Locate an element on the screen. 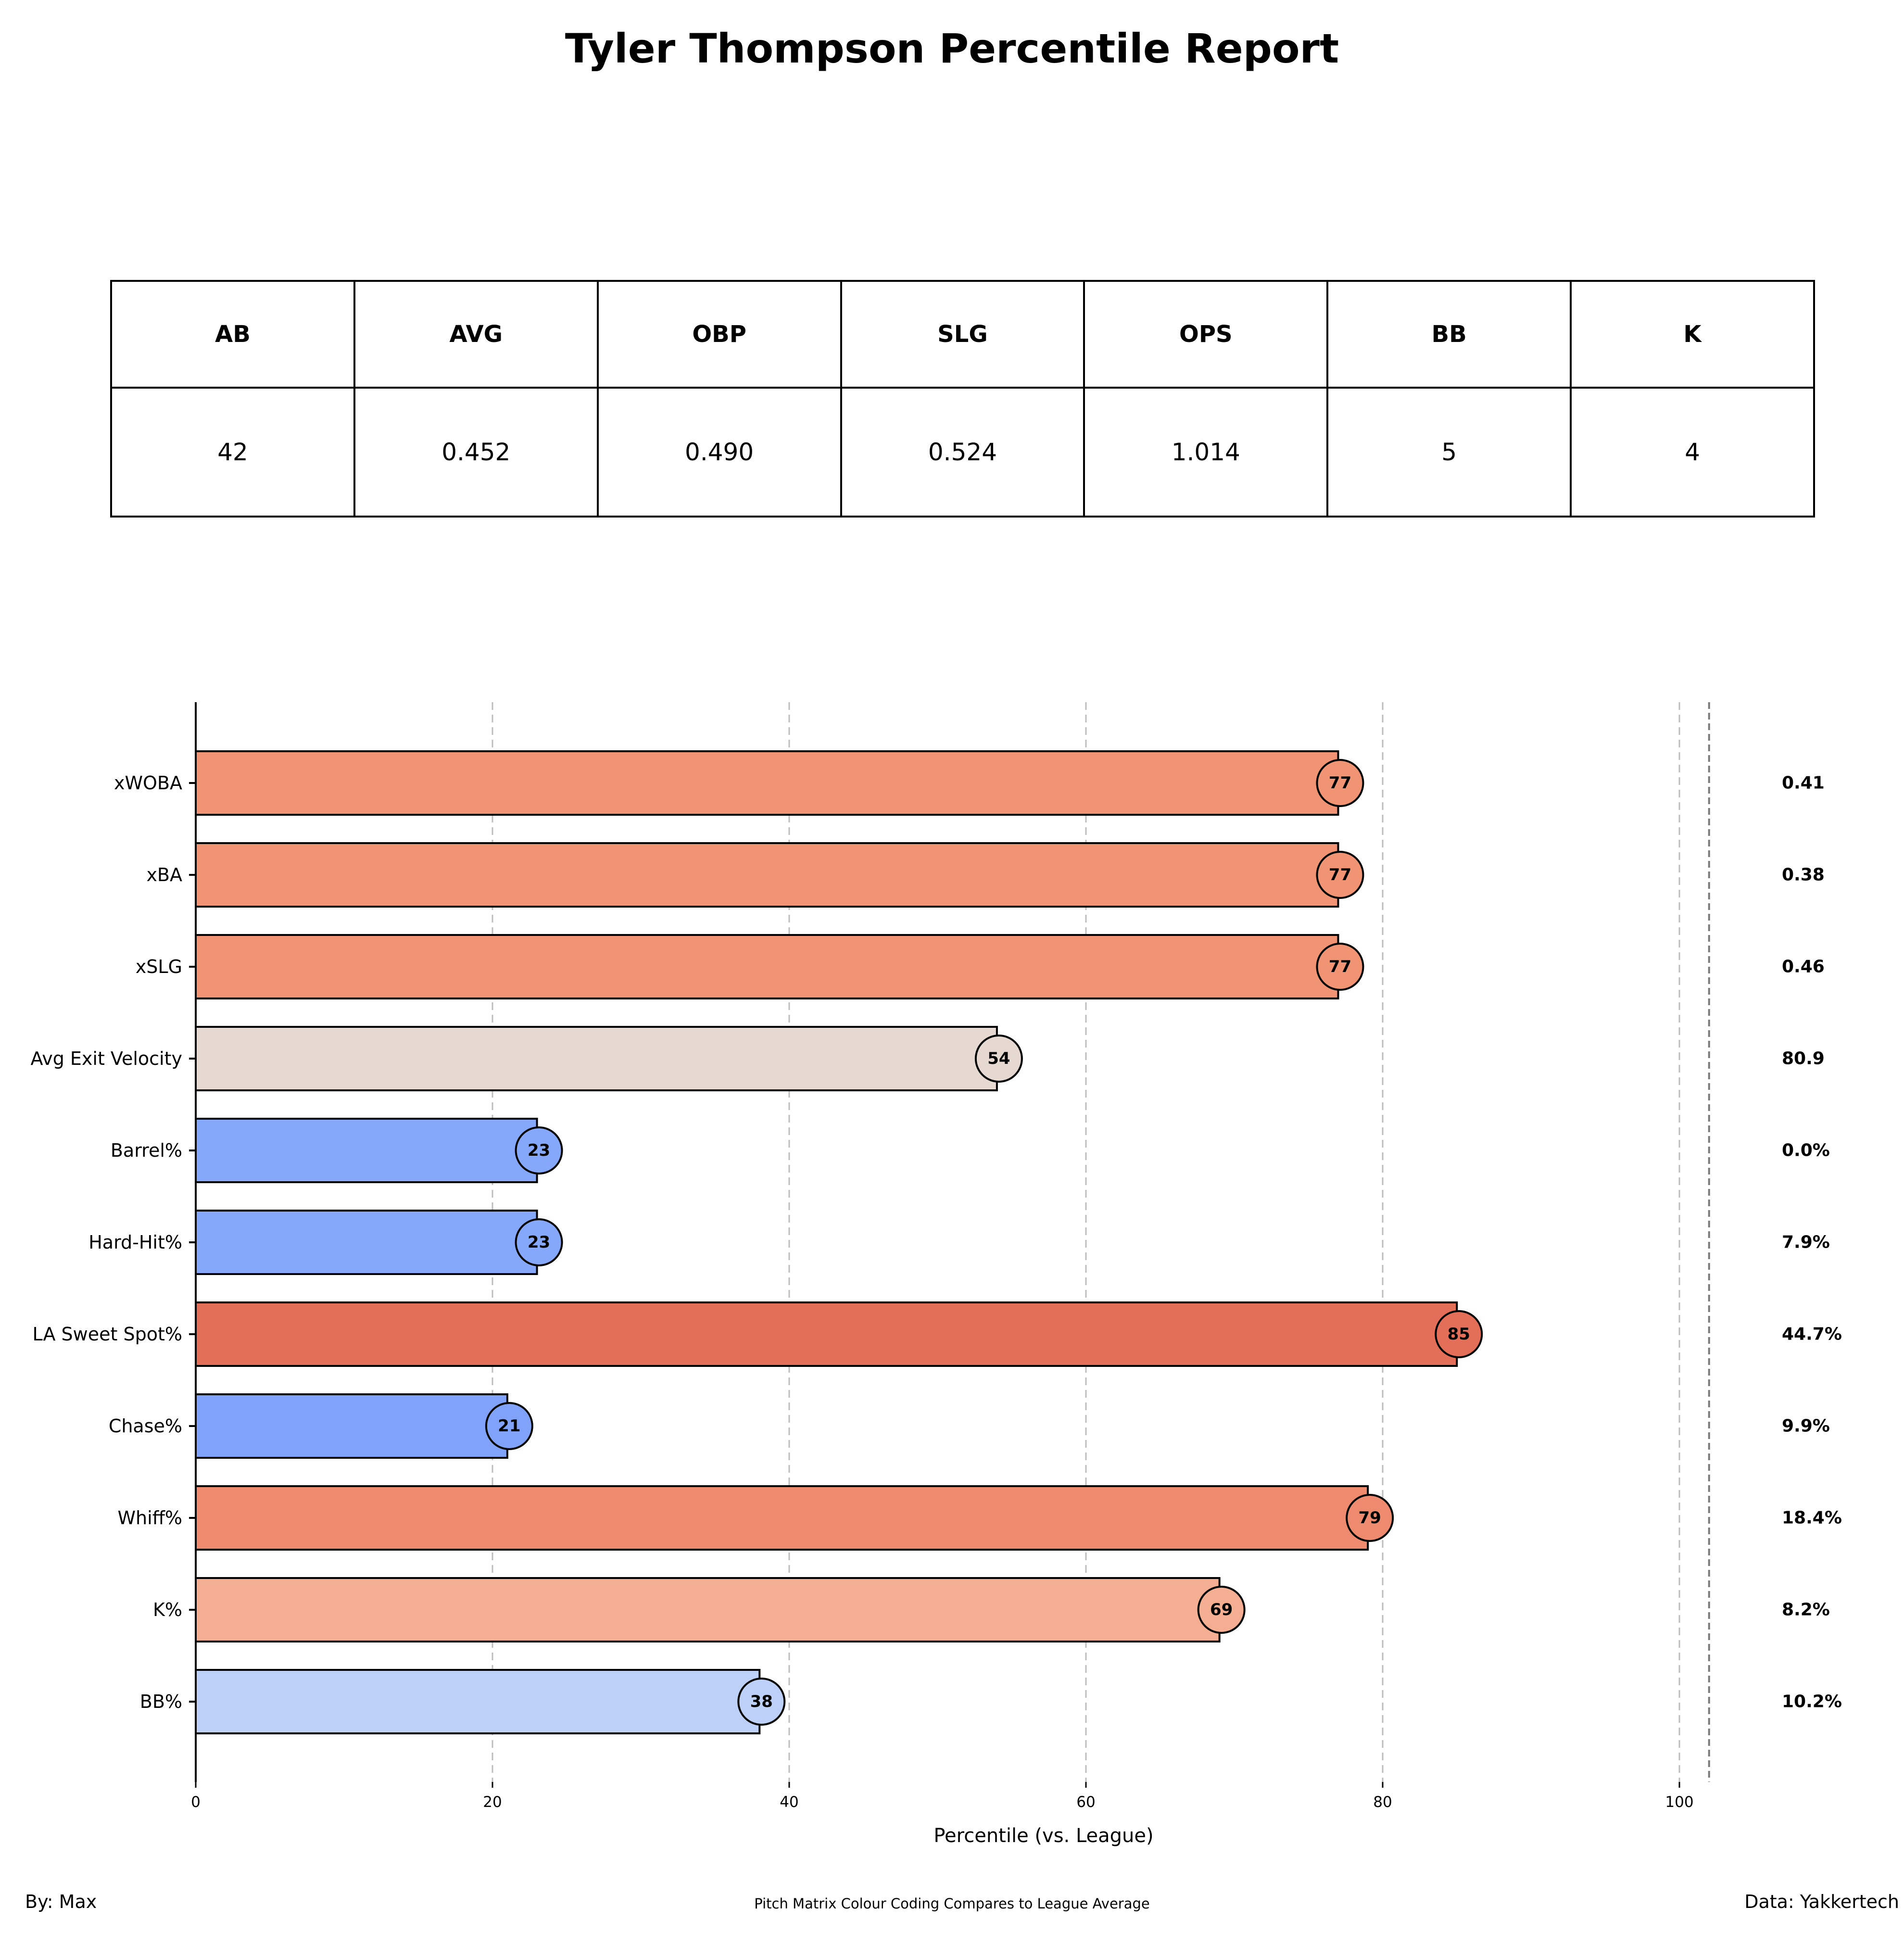 The width and height of the screenshot is (1904, 1945). y-tick-label: Hard-Hit% is located at coordinates (135, 1243).